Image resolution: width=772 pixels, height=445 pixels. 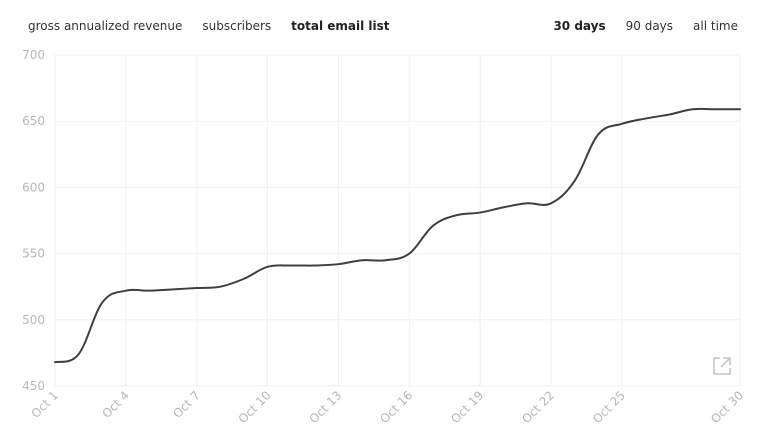 What do you see at coordinates (538, 407) in the screenshot?
I see `x-tick-label: Oct 22` at bounding box center [538, 407].